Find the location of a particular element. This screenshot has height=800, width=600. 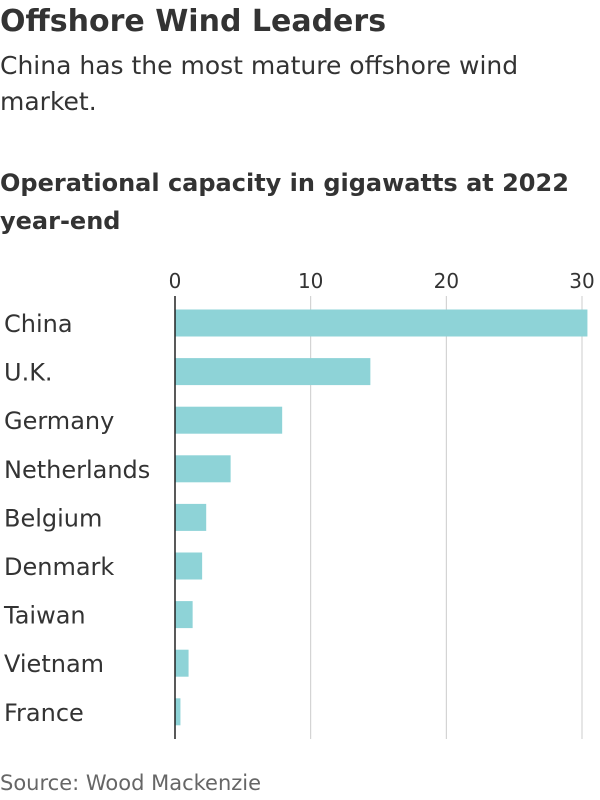

bar-taiwan is located at coordinates (184, 615).